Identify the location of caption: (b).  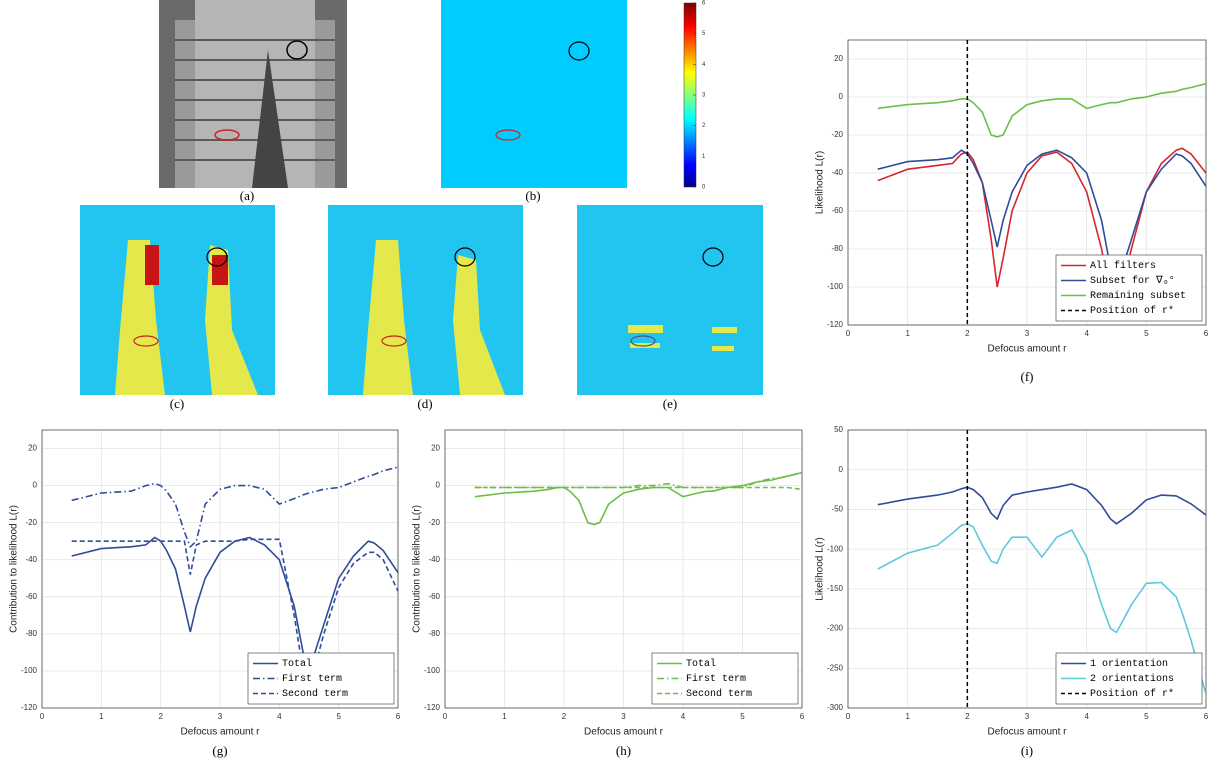
(532, 195).